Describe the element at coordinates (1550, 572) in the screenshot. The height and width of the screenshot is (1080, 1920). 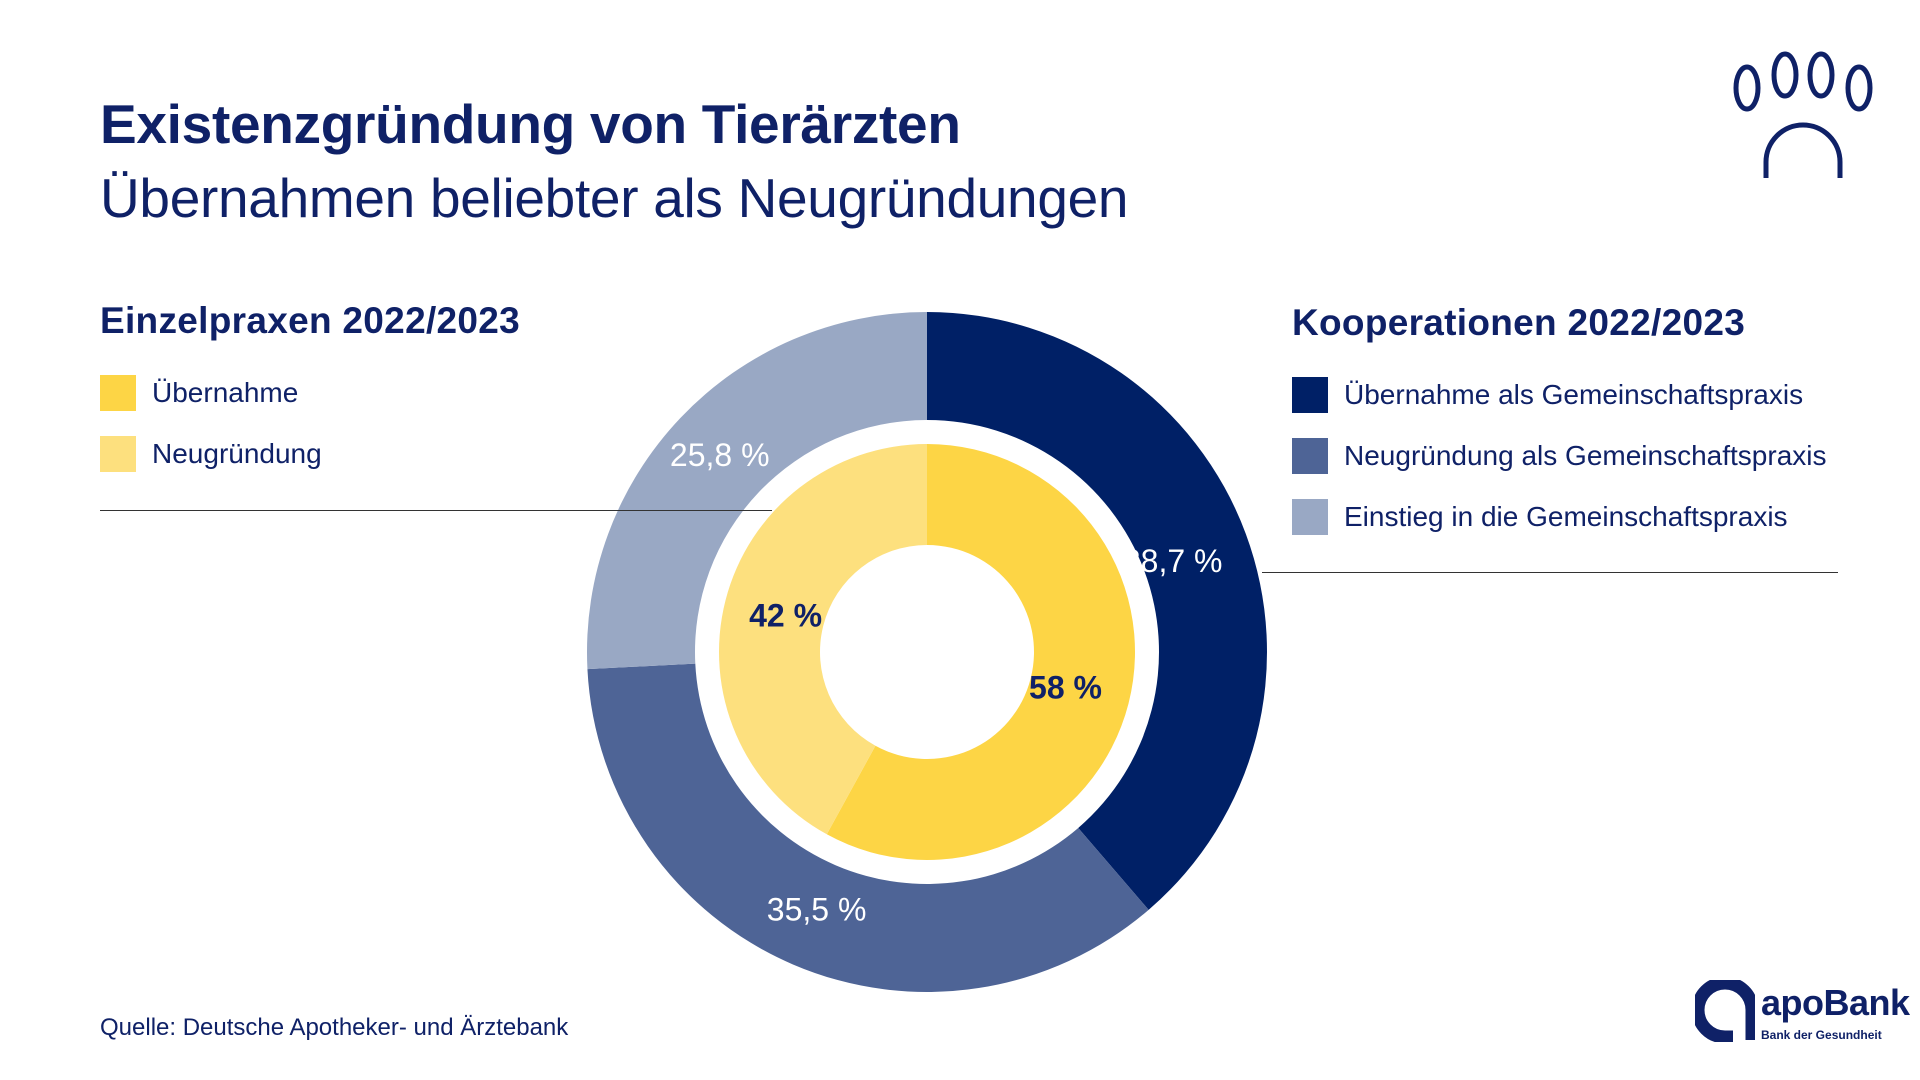
I see `leader-line-right` at that location.